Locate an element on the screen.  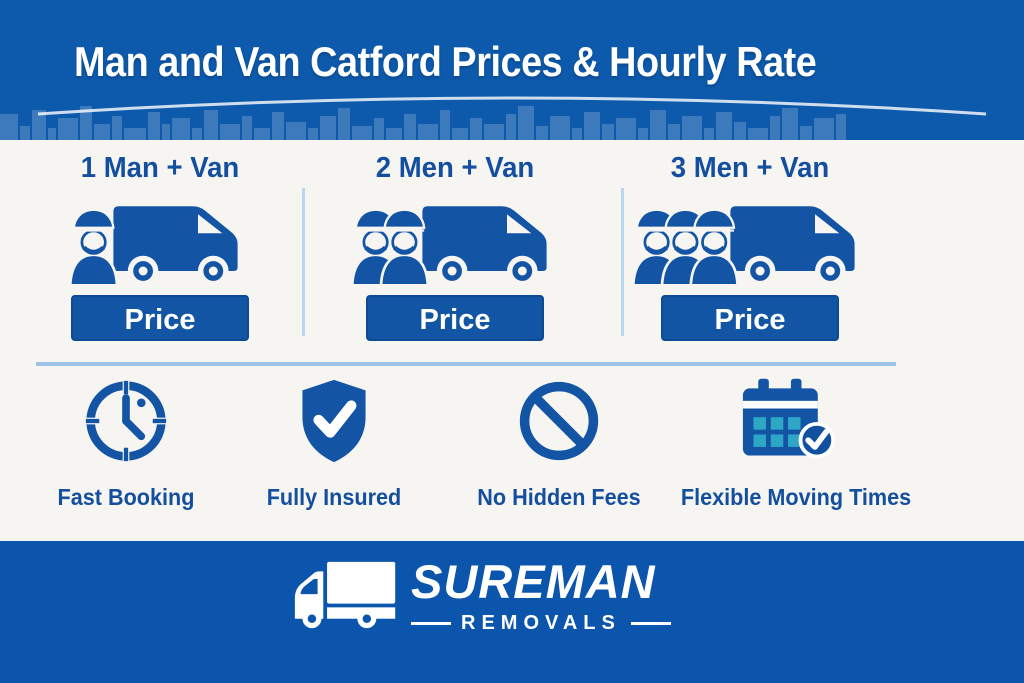
feature-label: Flexible Moving Times is located at coordinates (796, 497).